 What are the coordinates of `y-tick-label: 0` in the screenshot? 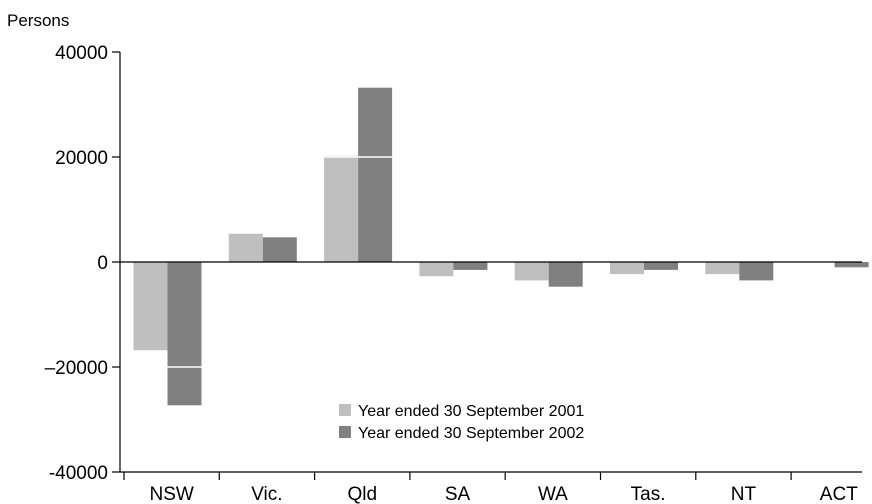 It's located at (102, 263).